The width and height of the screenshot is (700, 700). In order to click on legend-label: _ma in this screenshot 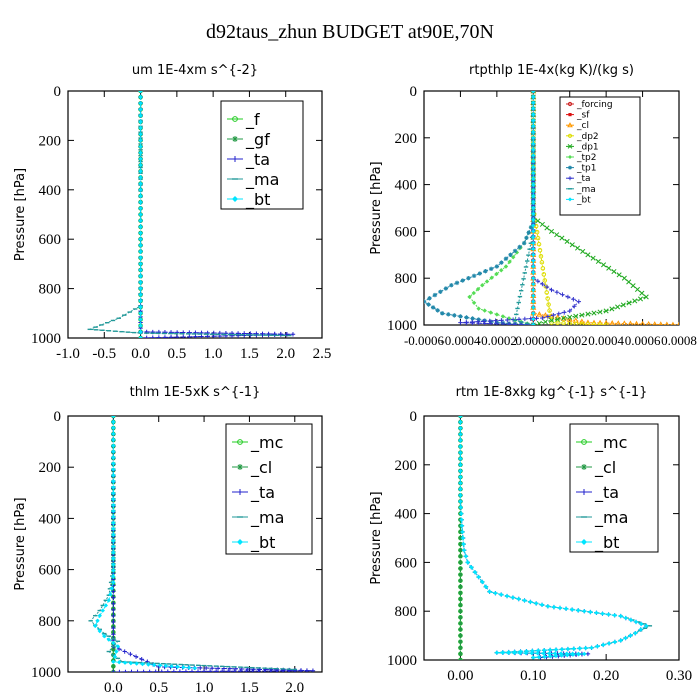, I will do `click(262, 180)`.